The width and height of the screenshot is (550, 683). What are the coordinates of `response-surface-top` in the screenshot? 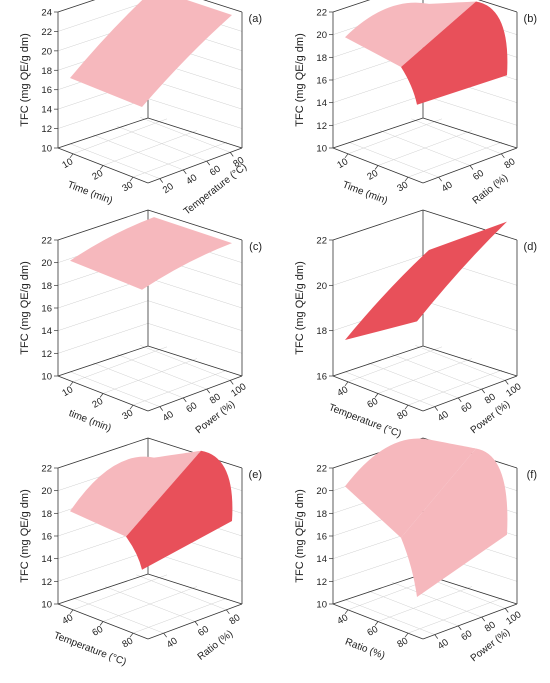 It's located at (410, 34).